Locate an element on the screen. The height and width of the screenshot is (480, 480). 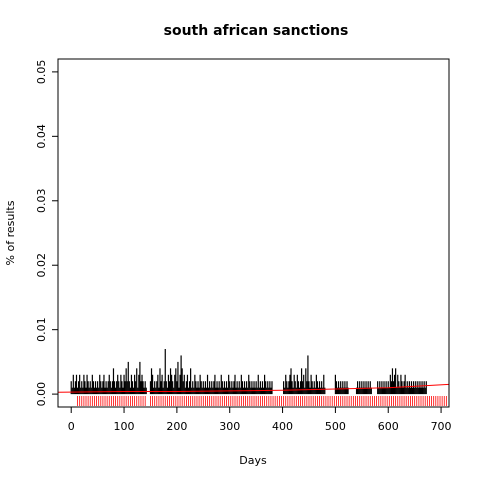
bar-series is located at coordinates (248, 372).